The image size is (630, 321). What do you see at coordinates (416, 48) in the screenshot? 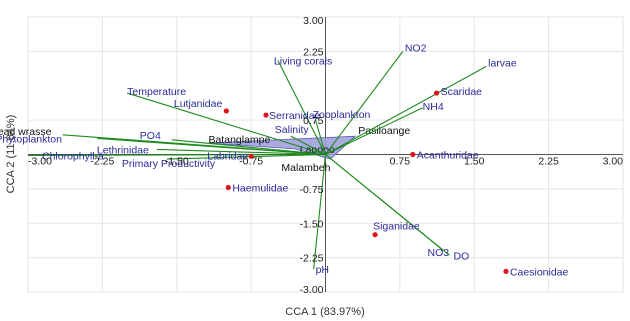
I see `env-vector-label: NO2` at bounding box center [416, 48].